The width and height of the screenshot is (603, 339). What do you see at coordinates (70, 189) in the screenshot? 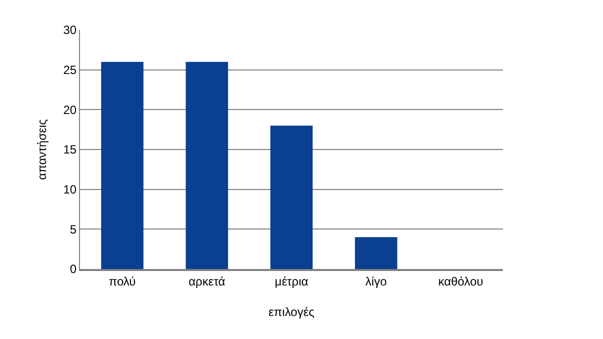
I see `y-tick-label: 10` at bounding box center [70, 189].